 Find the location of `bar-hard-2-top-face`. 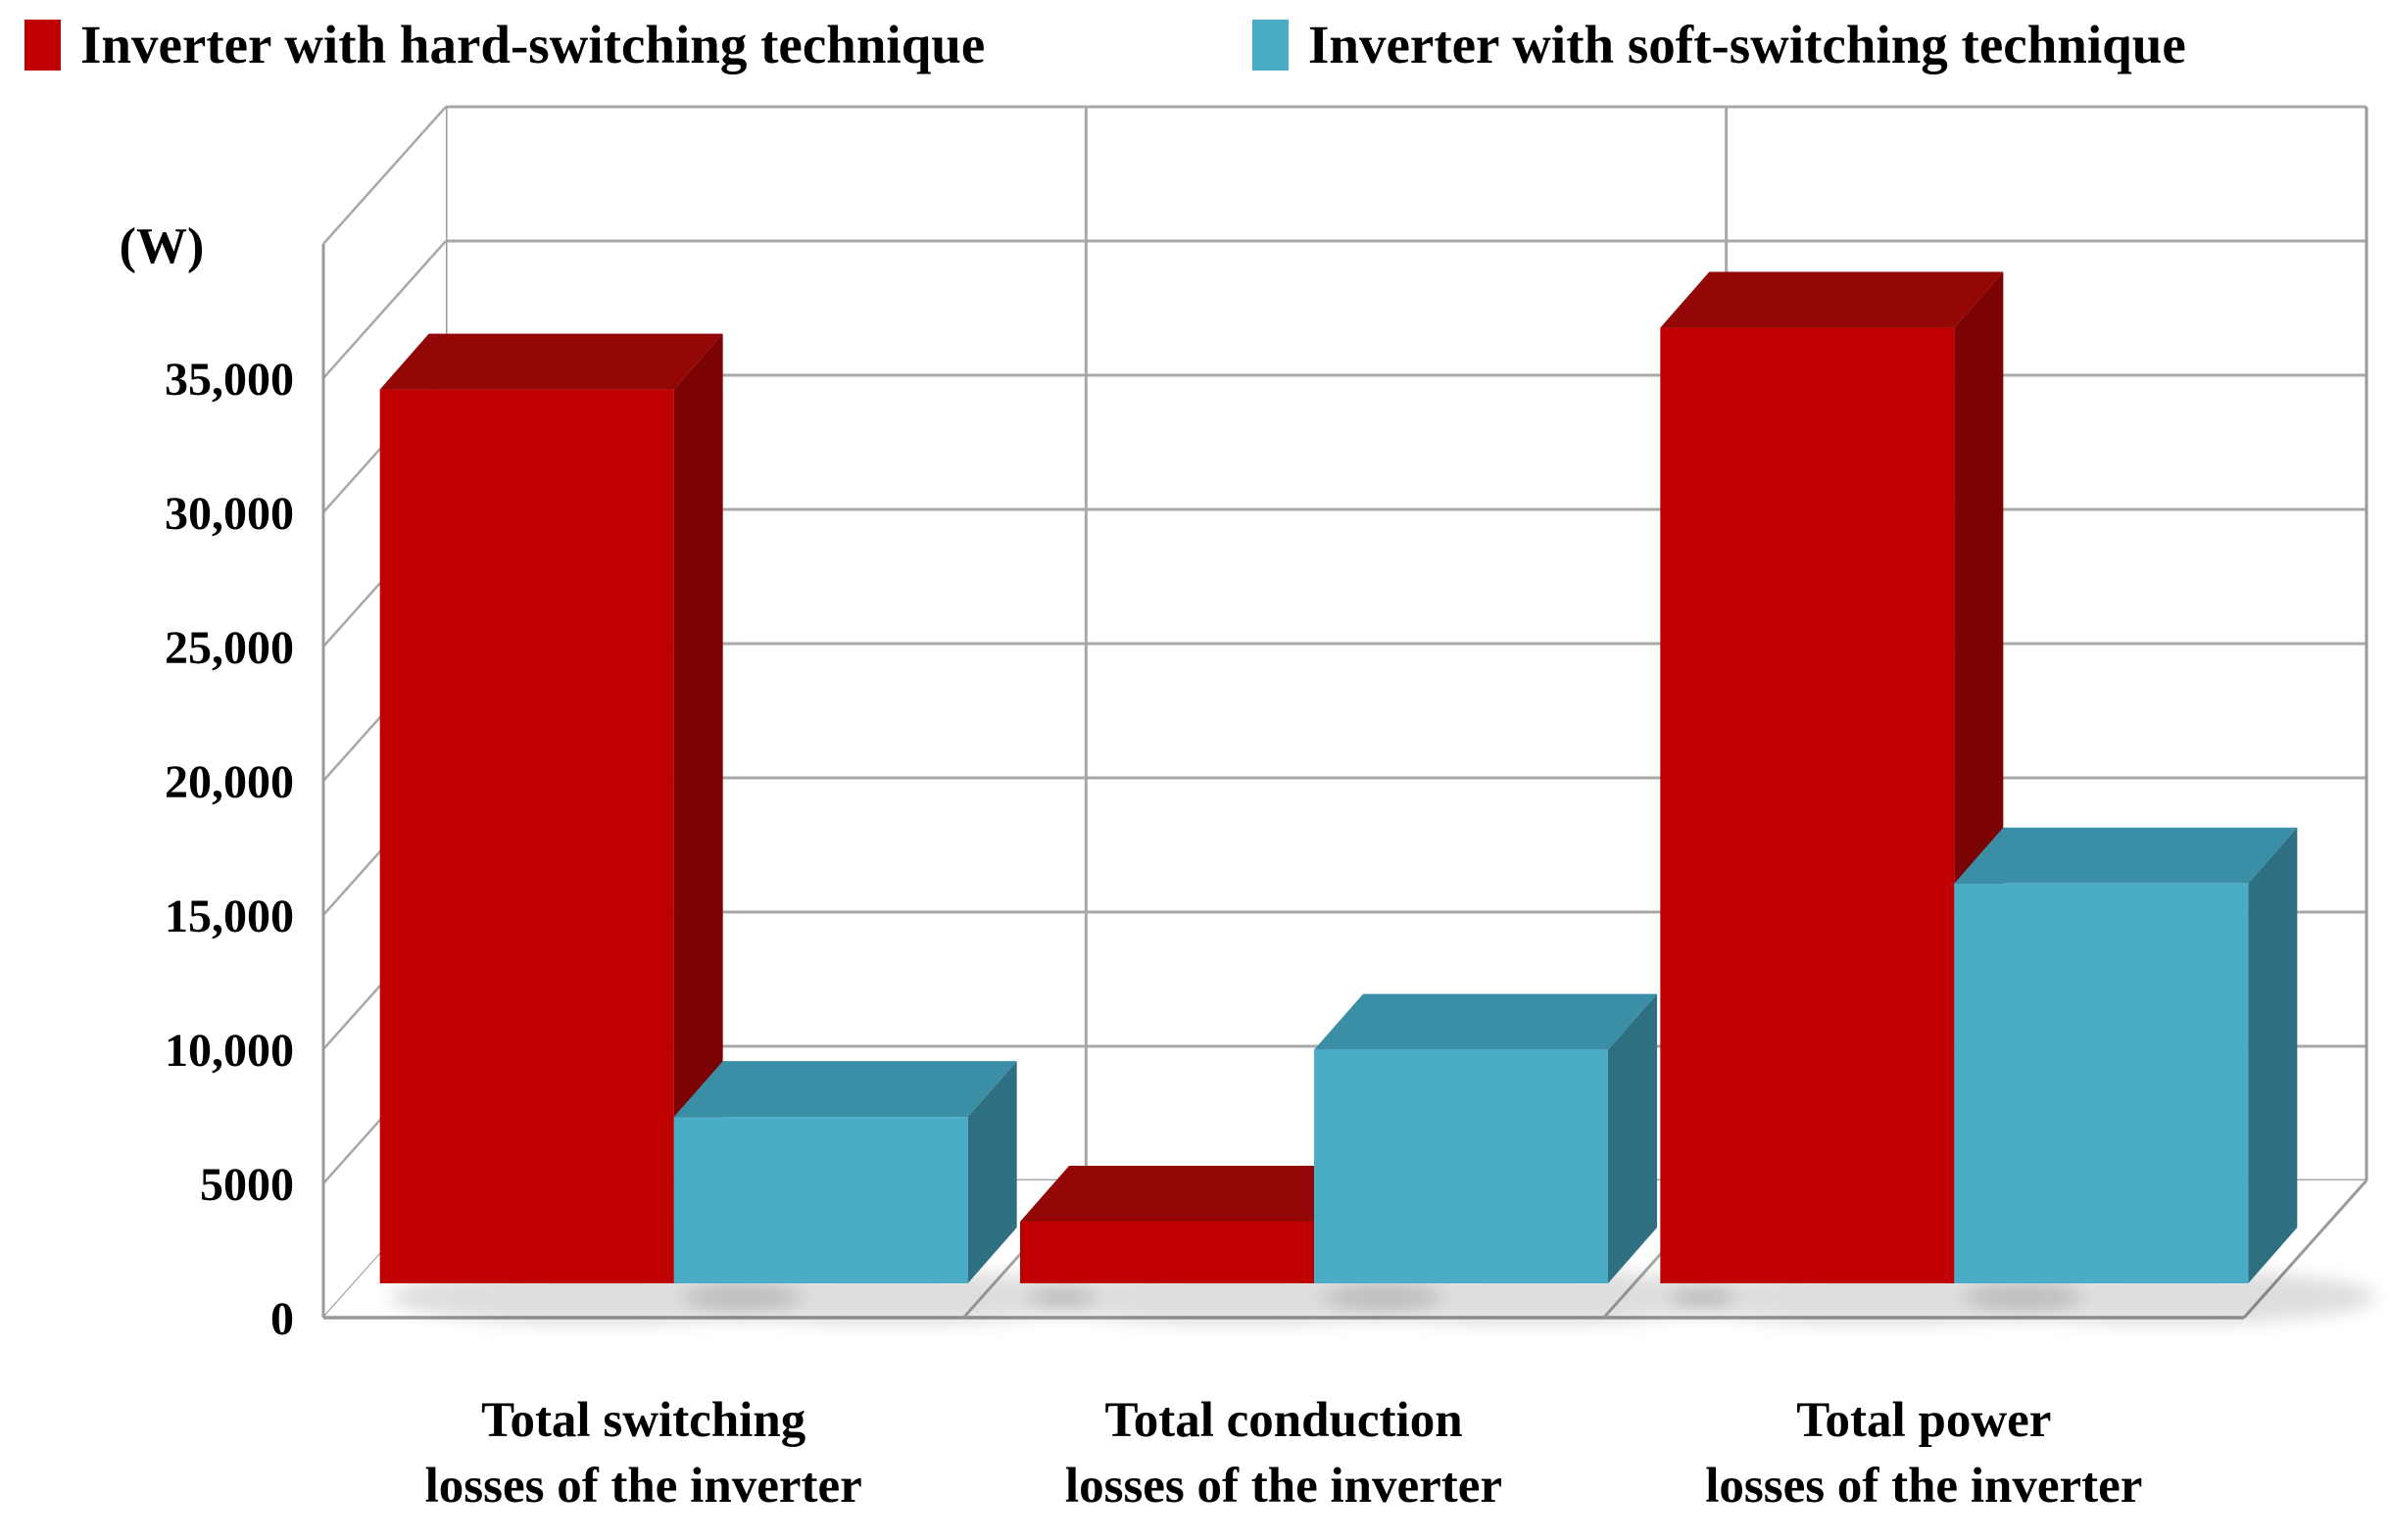

bar-hard-2-top-face is located at coordinates (1832, 299).